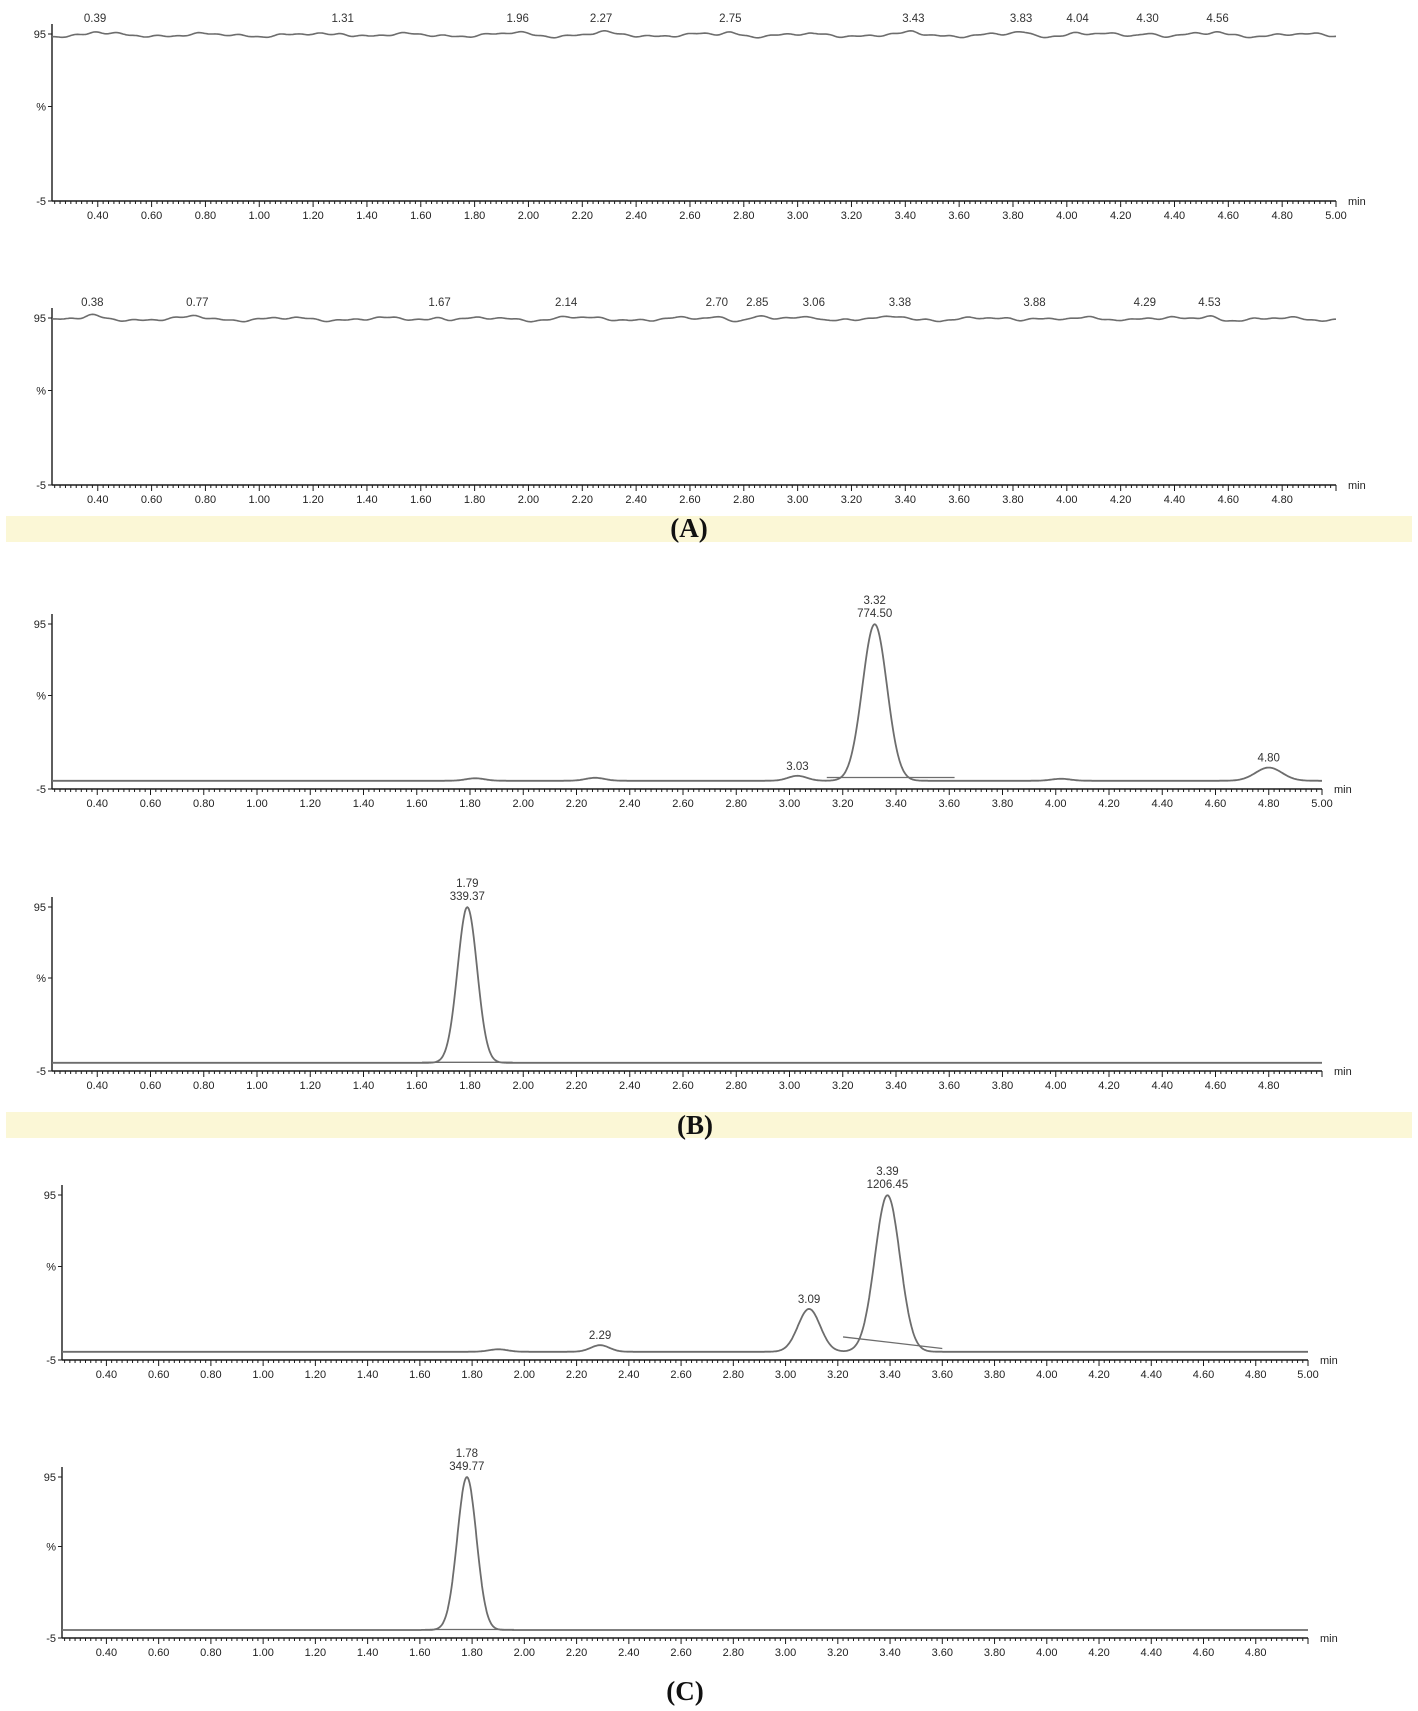  Describe the element at coordinates (1145, 303) in the screenshot. I see `peak-retention-label: 4.29` at that location.